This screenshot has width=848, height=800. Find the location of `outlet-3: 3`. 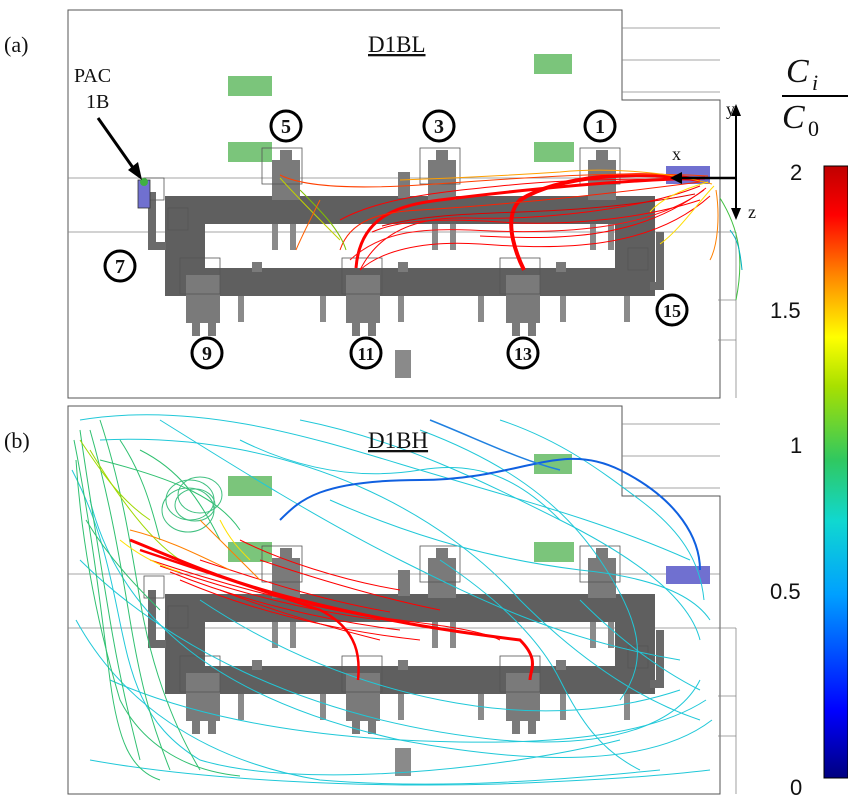

outlet-3: 3 is located at coordinates (439, 127).